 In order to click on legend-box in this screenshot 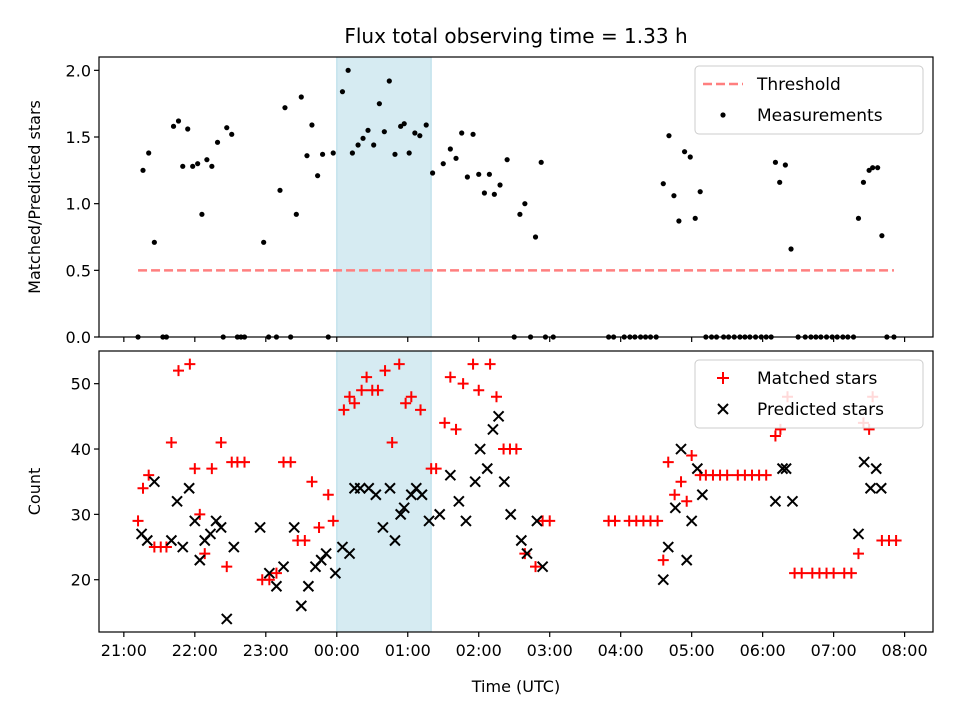, I will do `click(809, 100)`.